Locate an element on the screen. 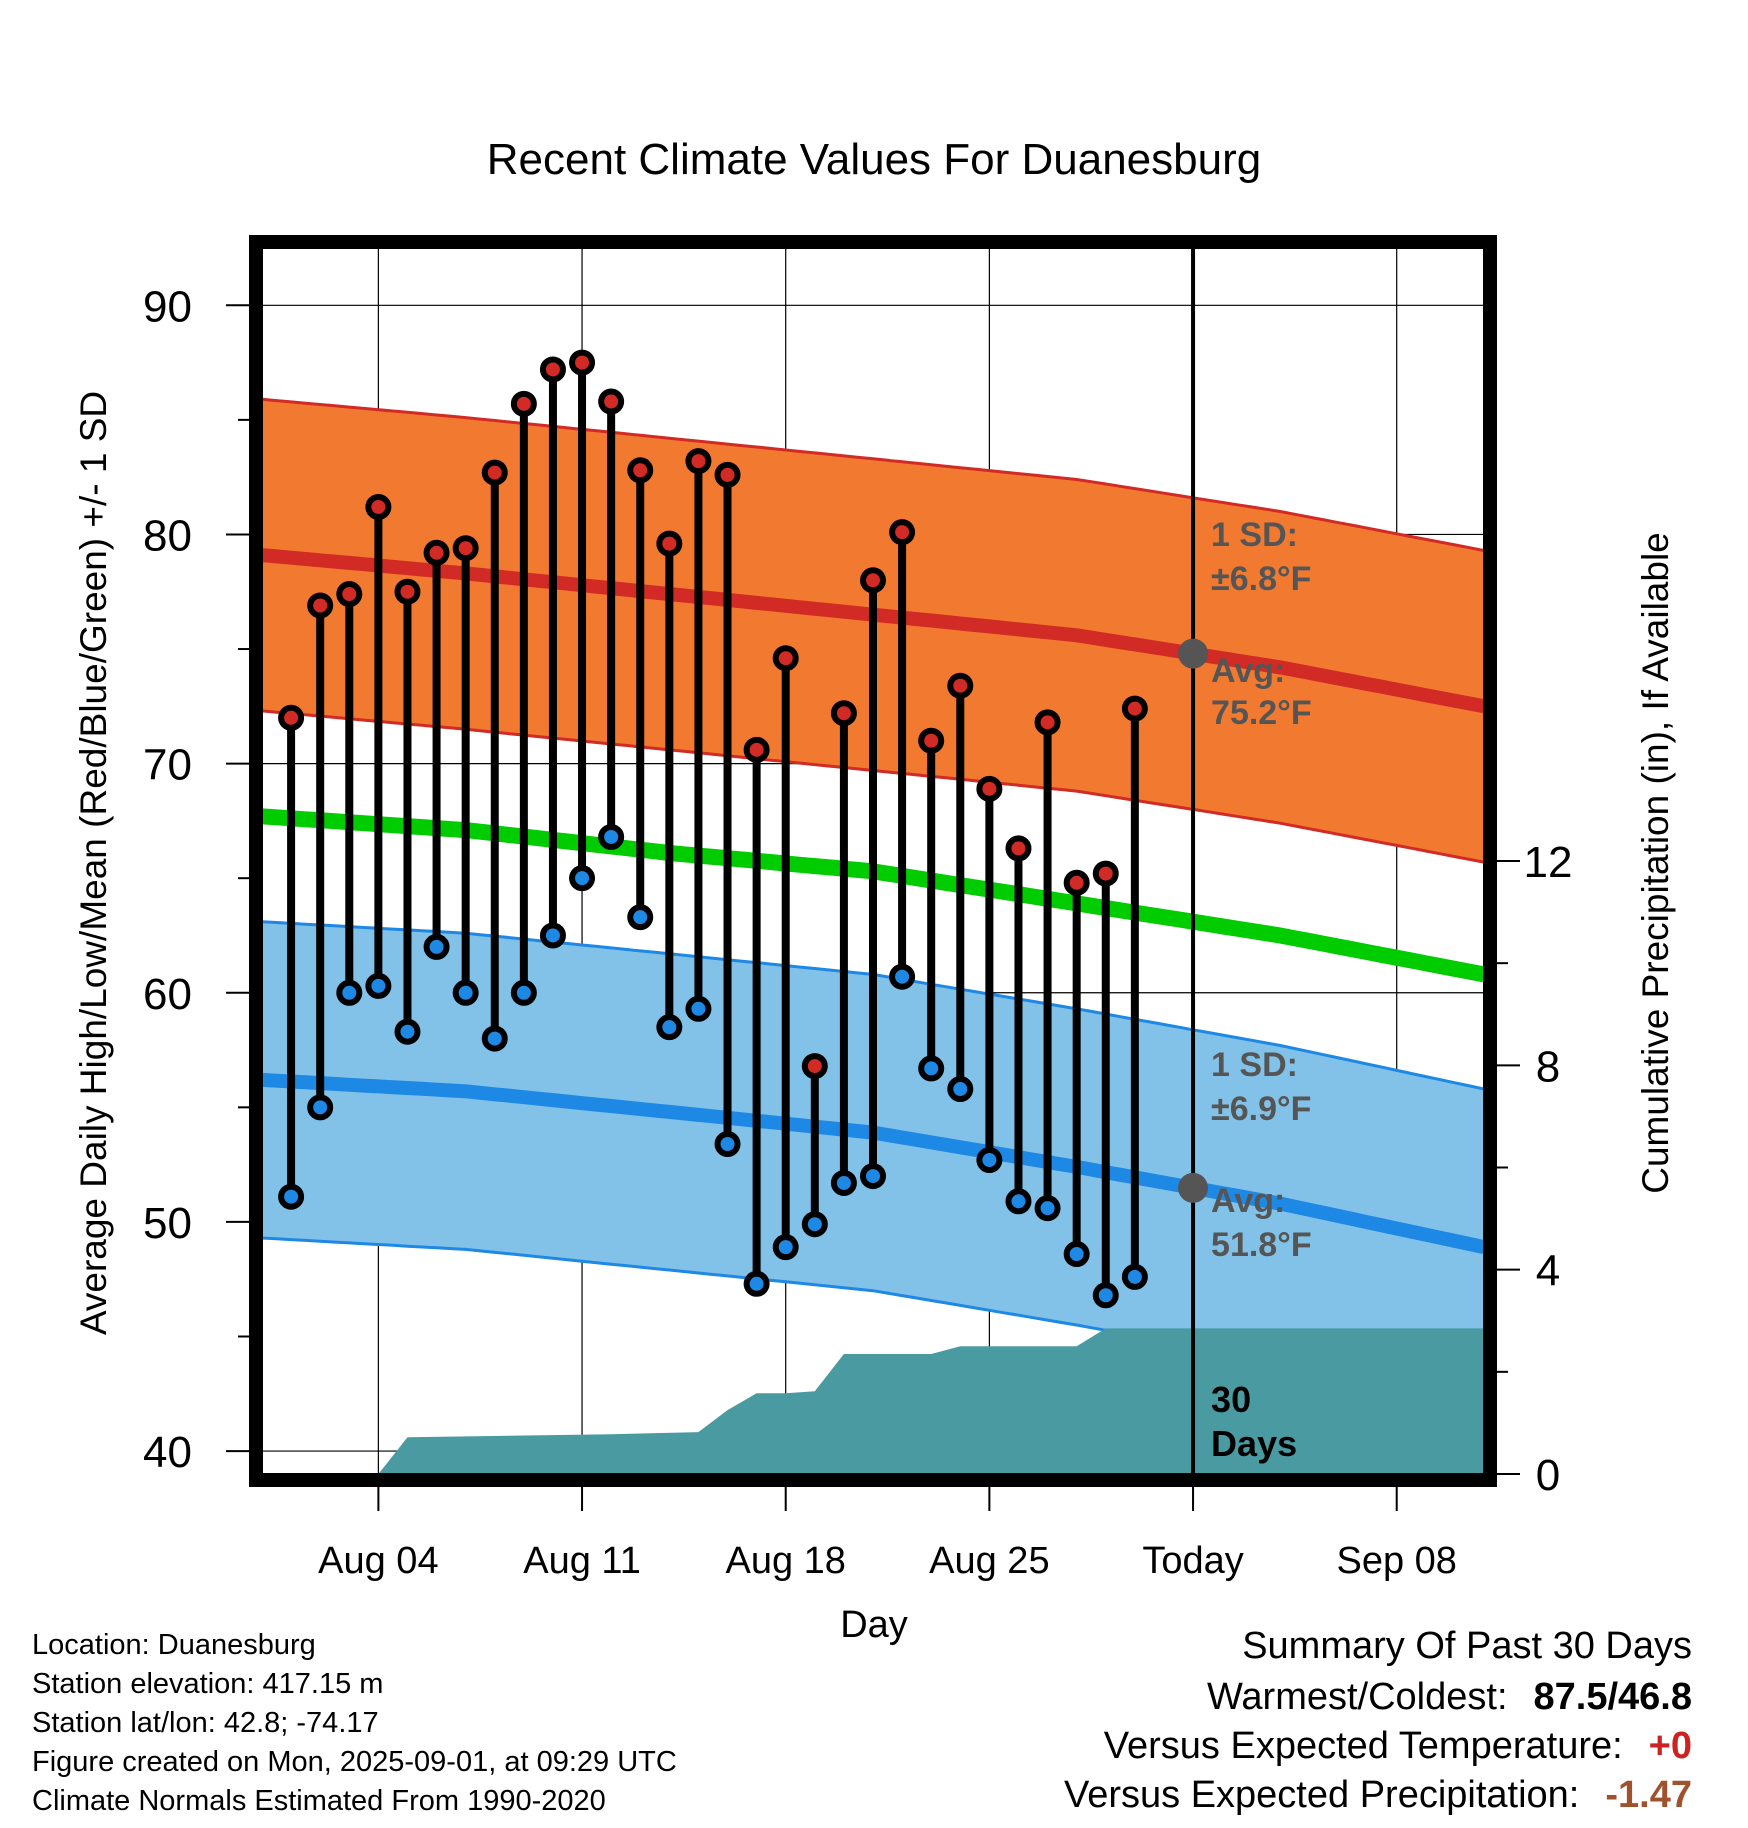 This screenshot has width=1748, height=1828. x-tick-label: Aug 25 is located at coordinates (989, 1561).